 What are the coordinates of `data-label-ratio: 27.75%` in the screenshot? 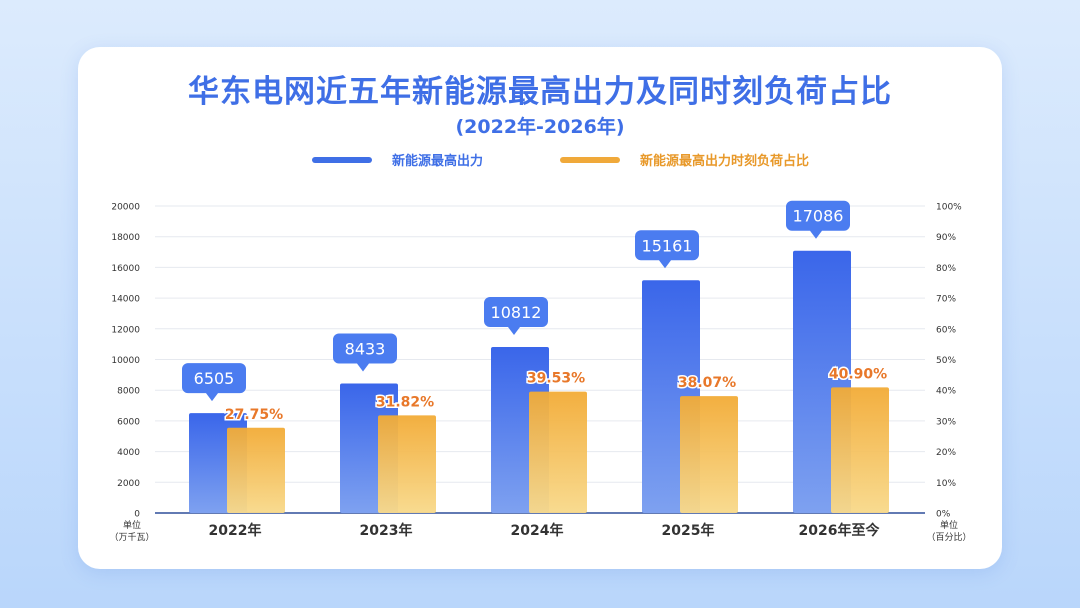 It's located at (254, 415).